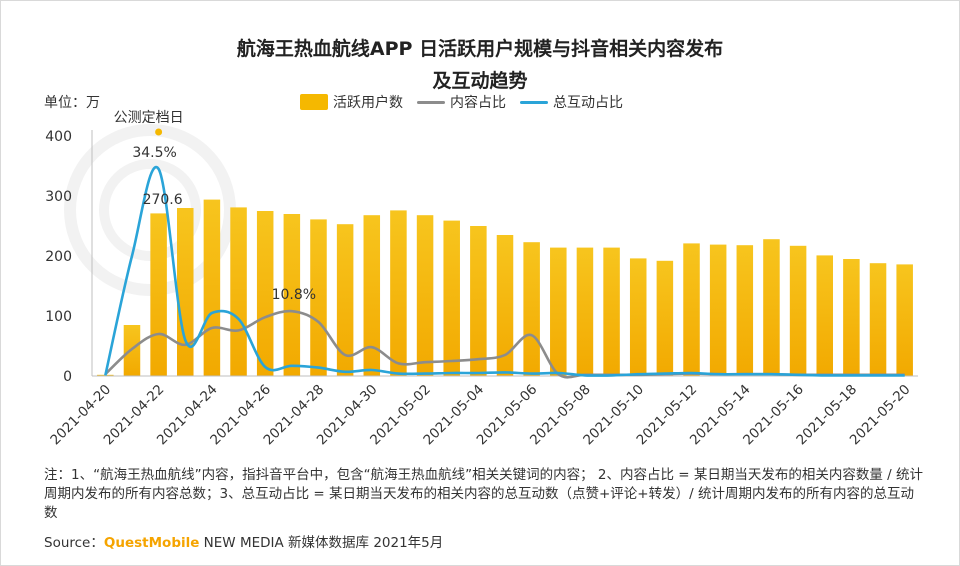 This screenshot has height=566, width=960. What do you see at coordinates (368, 103) in the screenshot?
I see `legend-label-active-users: 活跃用户数` at bounding box center [368, 103].